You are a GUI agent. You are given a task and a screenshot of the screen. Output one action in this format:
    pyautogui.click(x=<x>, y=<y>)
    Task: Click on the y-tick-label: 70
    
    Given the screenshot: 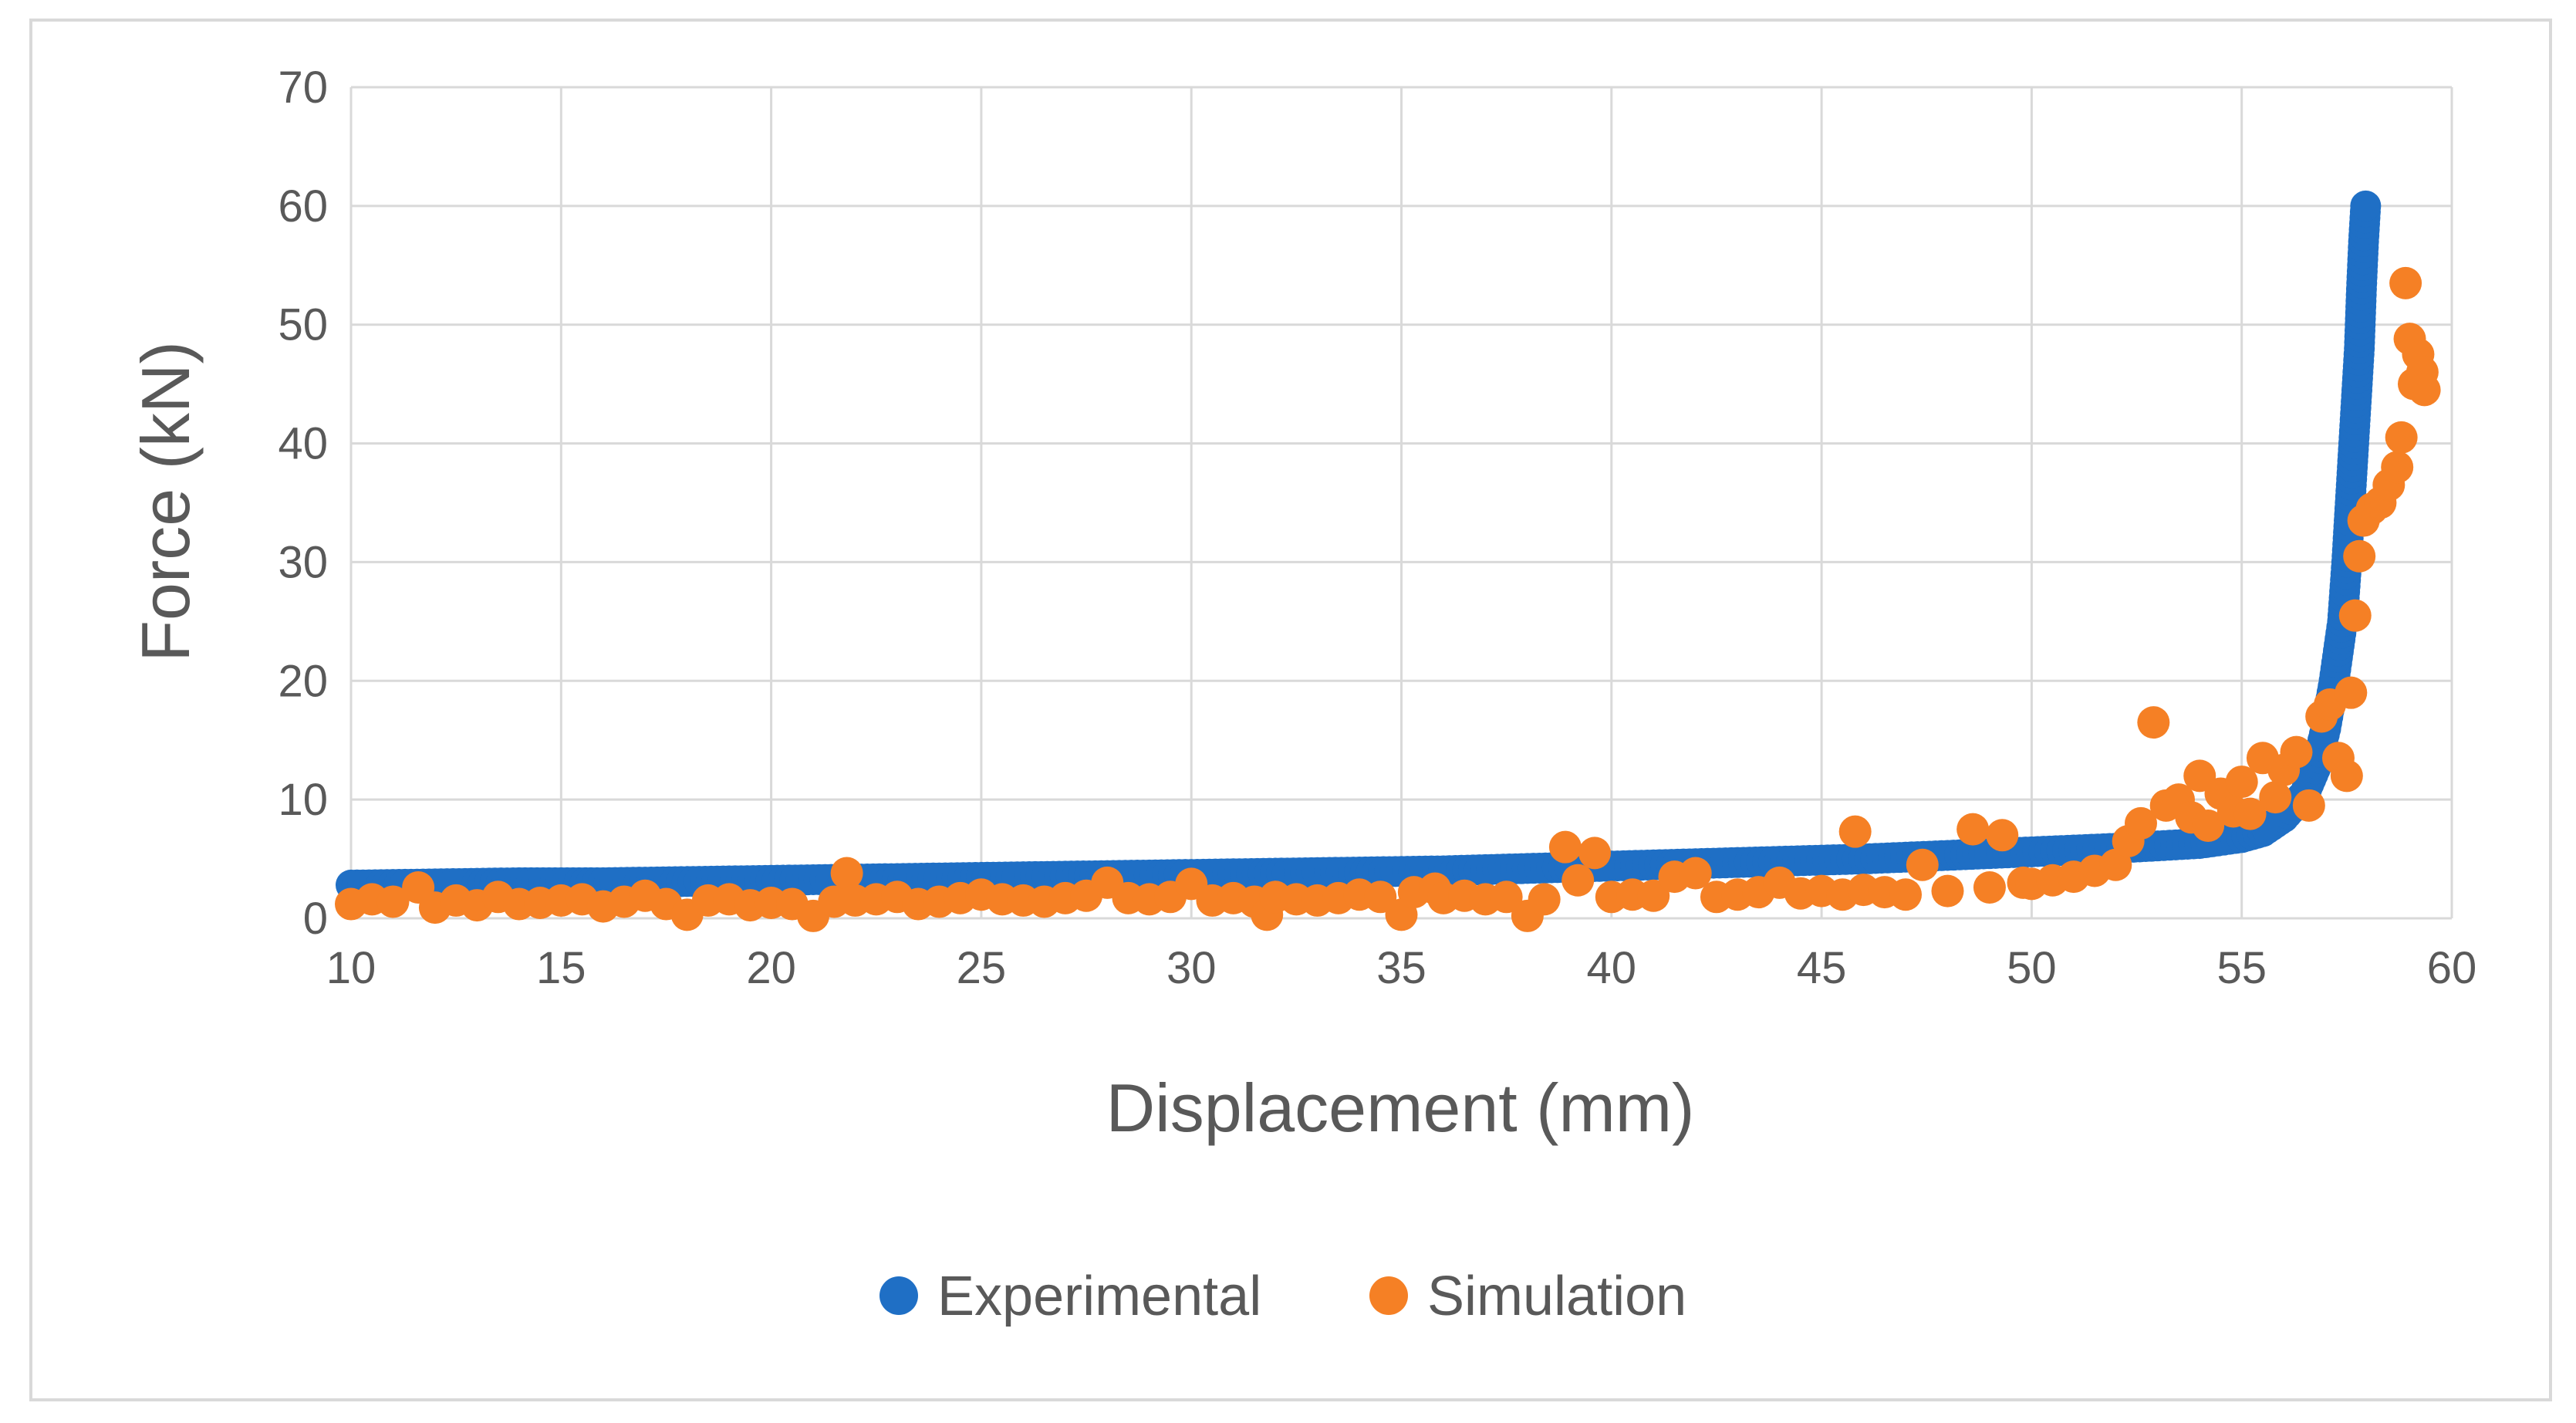 What is the action you would take?
    pyautogui.click(x=303, y=88)
    